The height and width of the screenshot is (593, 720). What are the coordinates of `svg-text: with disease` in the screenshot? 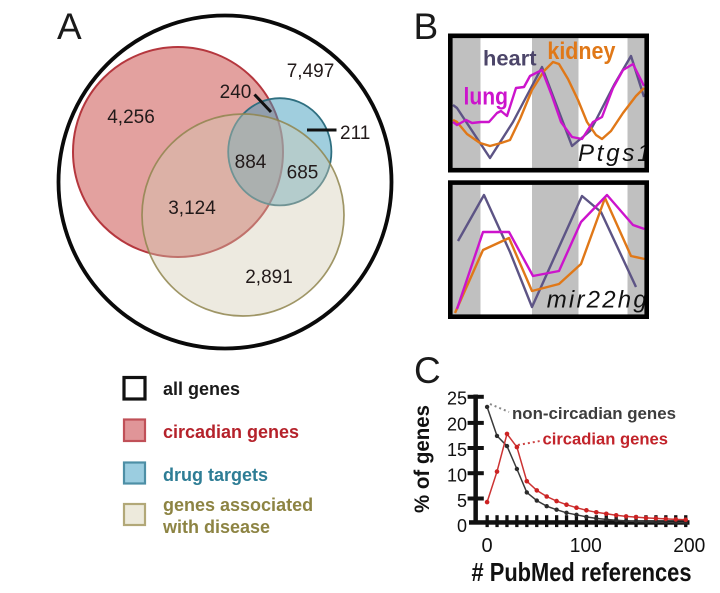 It's located at (216, 527).